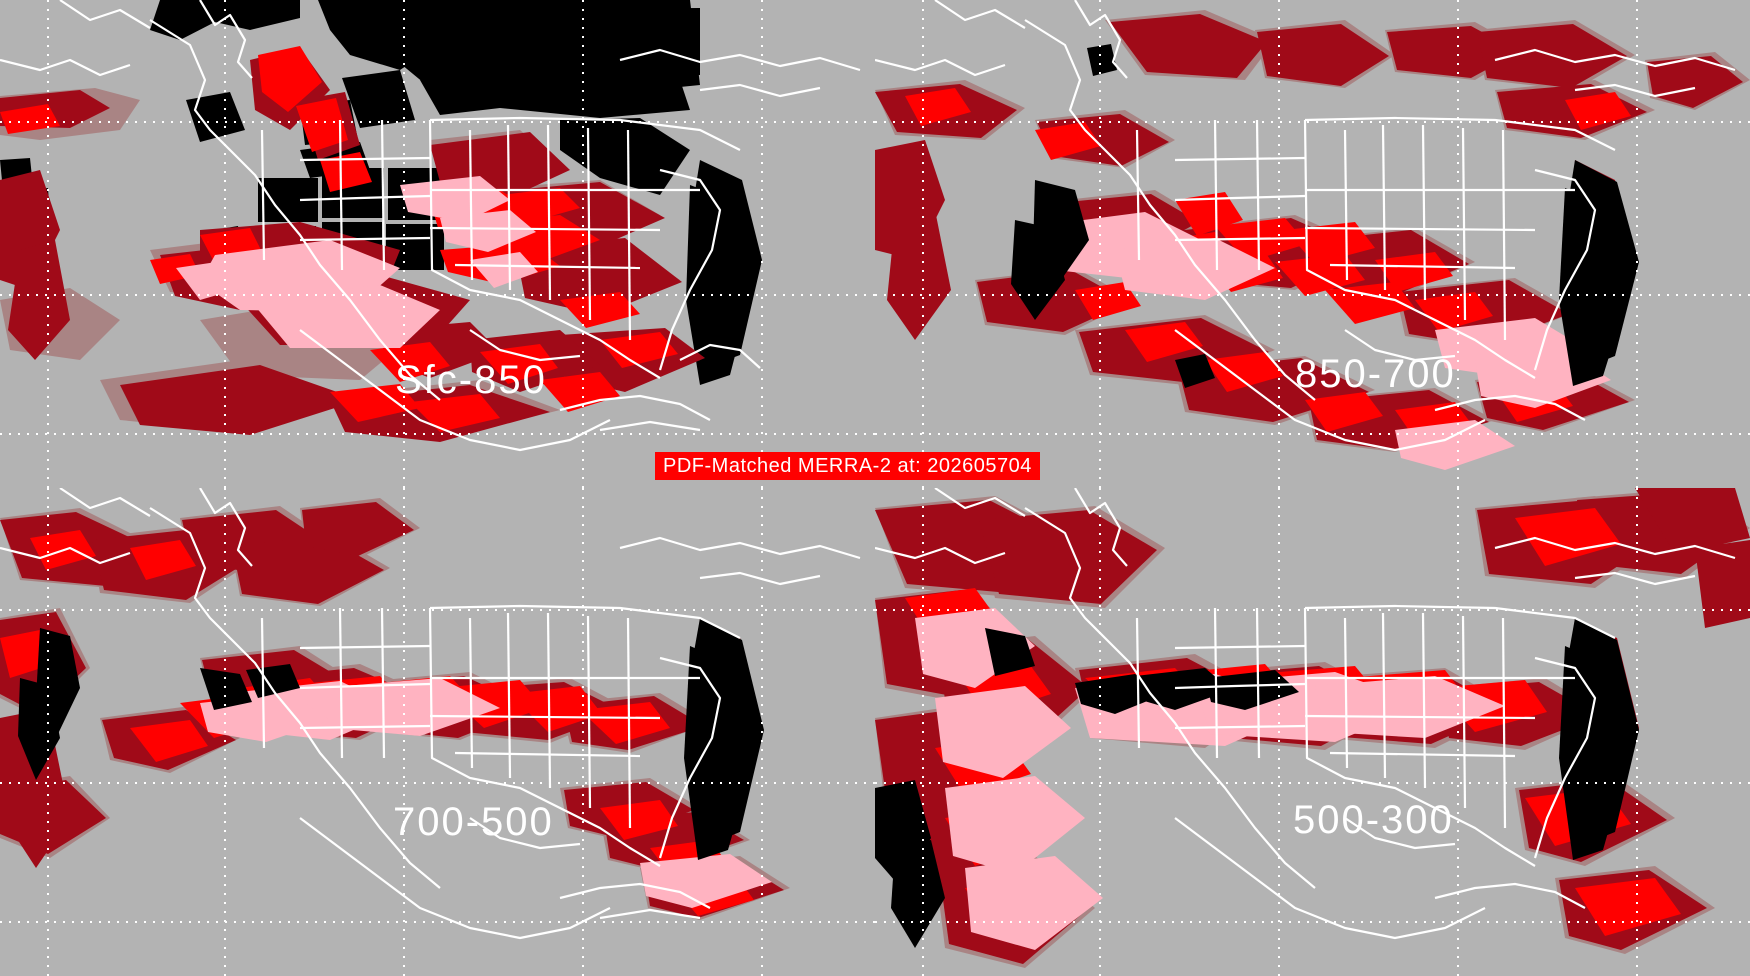 This screenshot has width=1750, height=976. What do you see at coordinates (357, 262) in the screenshot?
I see `level-pink-layer` at bounding box center [357, 262].